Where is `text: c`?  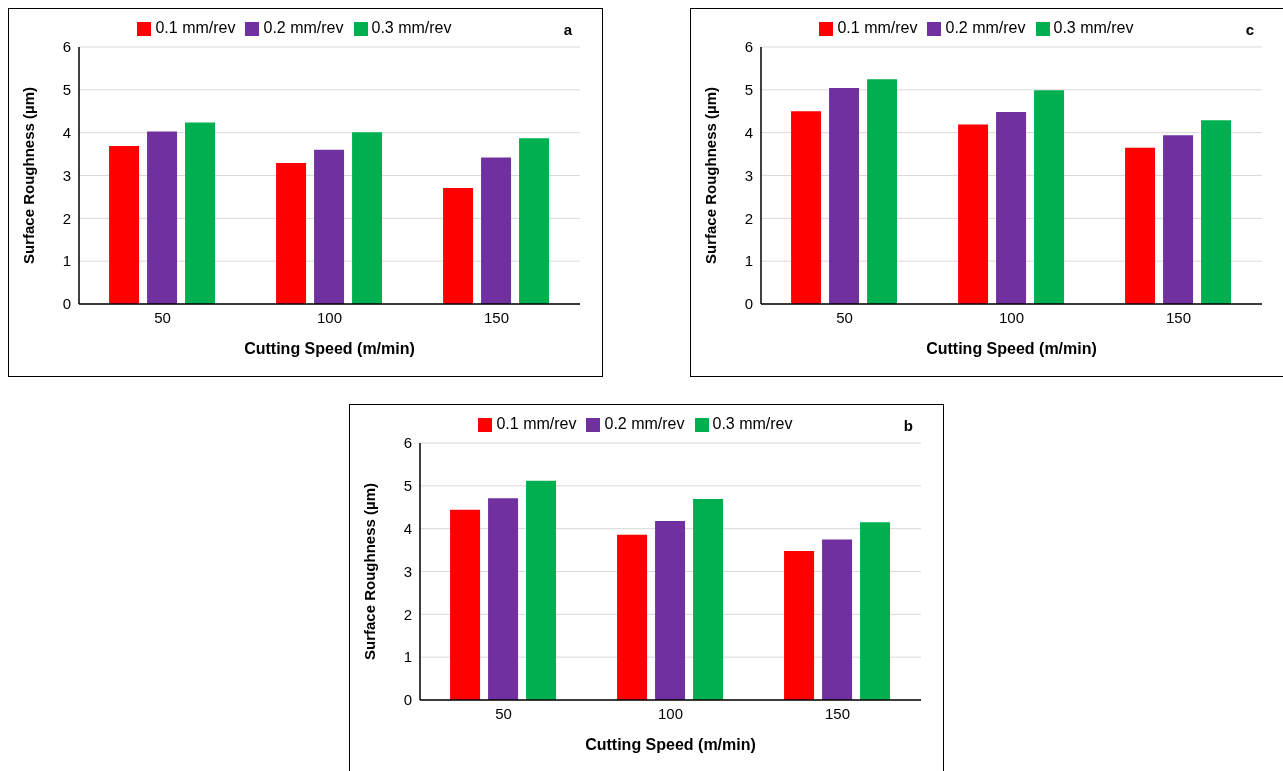
text: c is located at coordinates (1249, 29).